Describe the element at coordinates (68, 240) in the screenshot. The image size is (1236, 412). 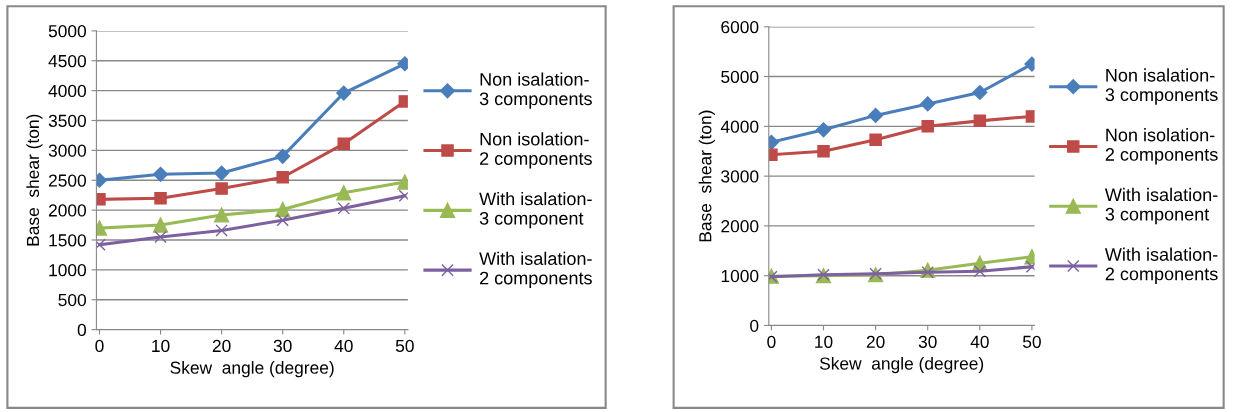
I see `y-tick-label: 1500` at that location.